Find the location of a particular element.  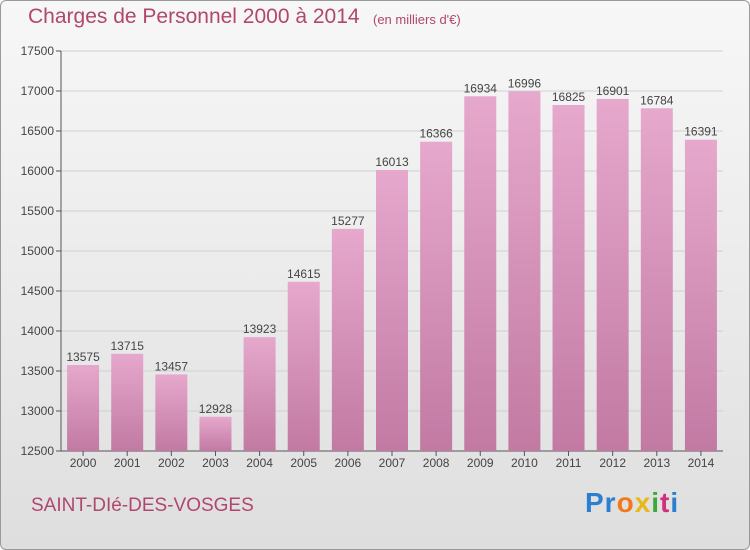

x-tick-label-2005: 2005 is located at coordinates (303, 463).